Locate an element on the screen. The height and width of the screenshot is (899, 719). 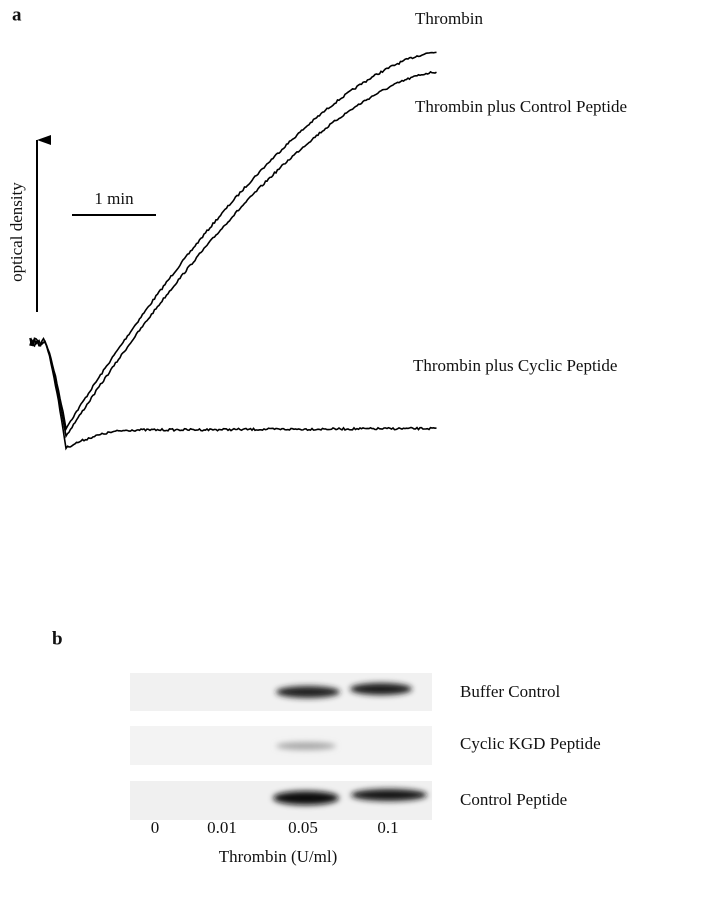
row-label: Control Peptide is located at coordinates (513, 799).